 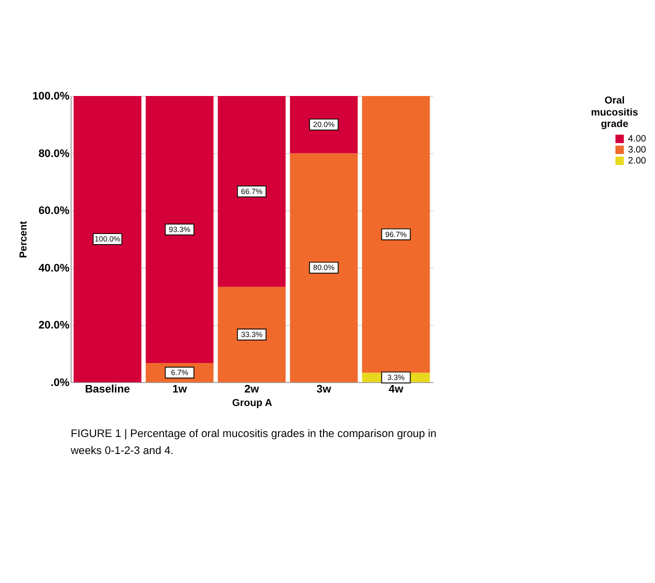 I want to click on x-tick-label: 1w, so click(x=180, y=390).